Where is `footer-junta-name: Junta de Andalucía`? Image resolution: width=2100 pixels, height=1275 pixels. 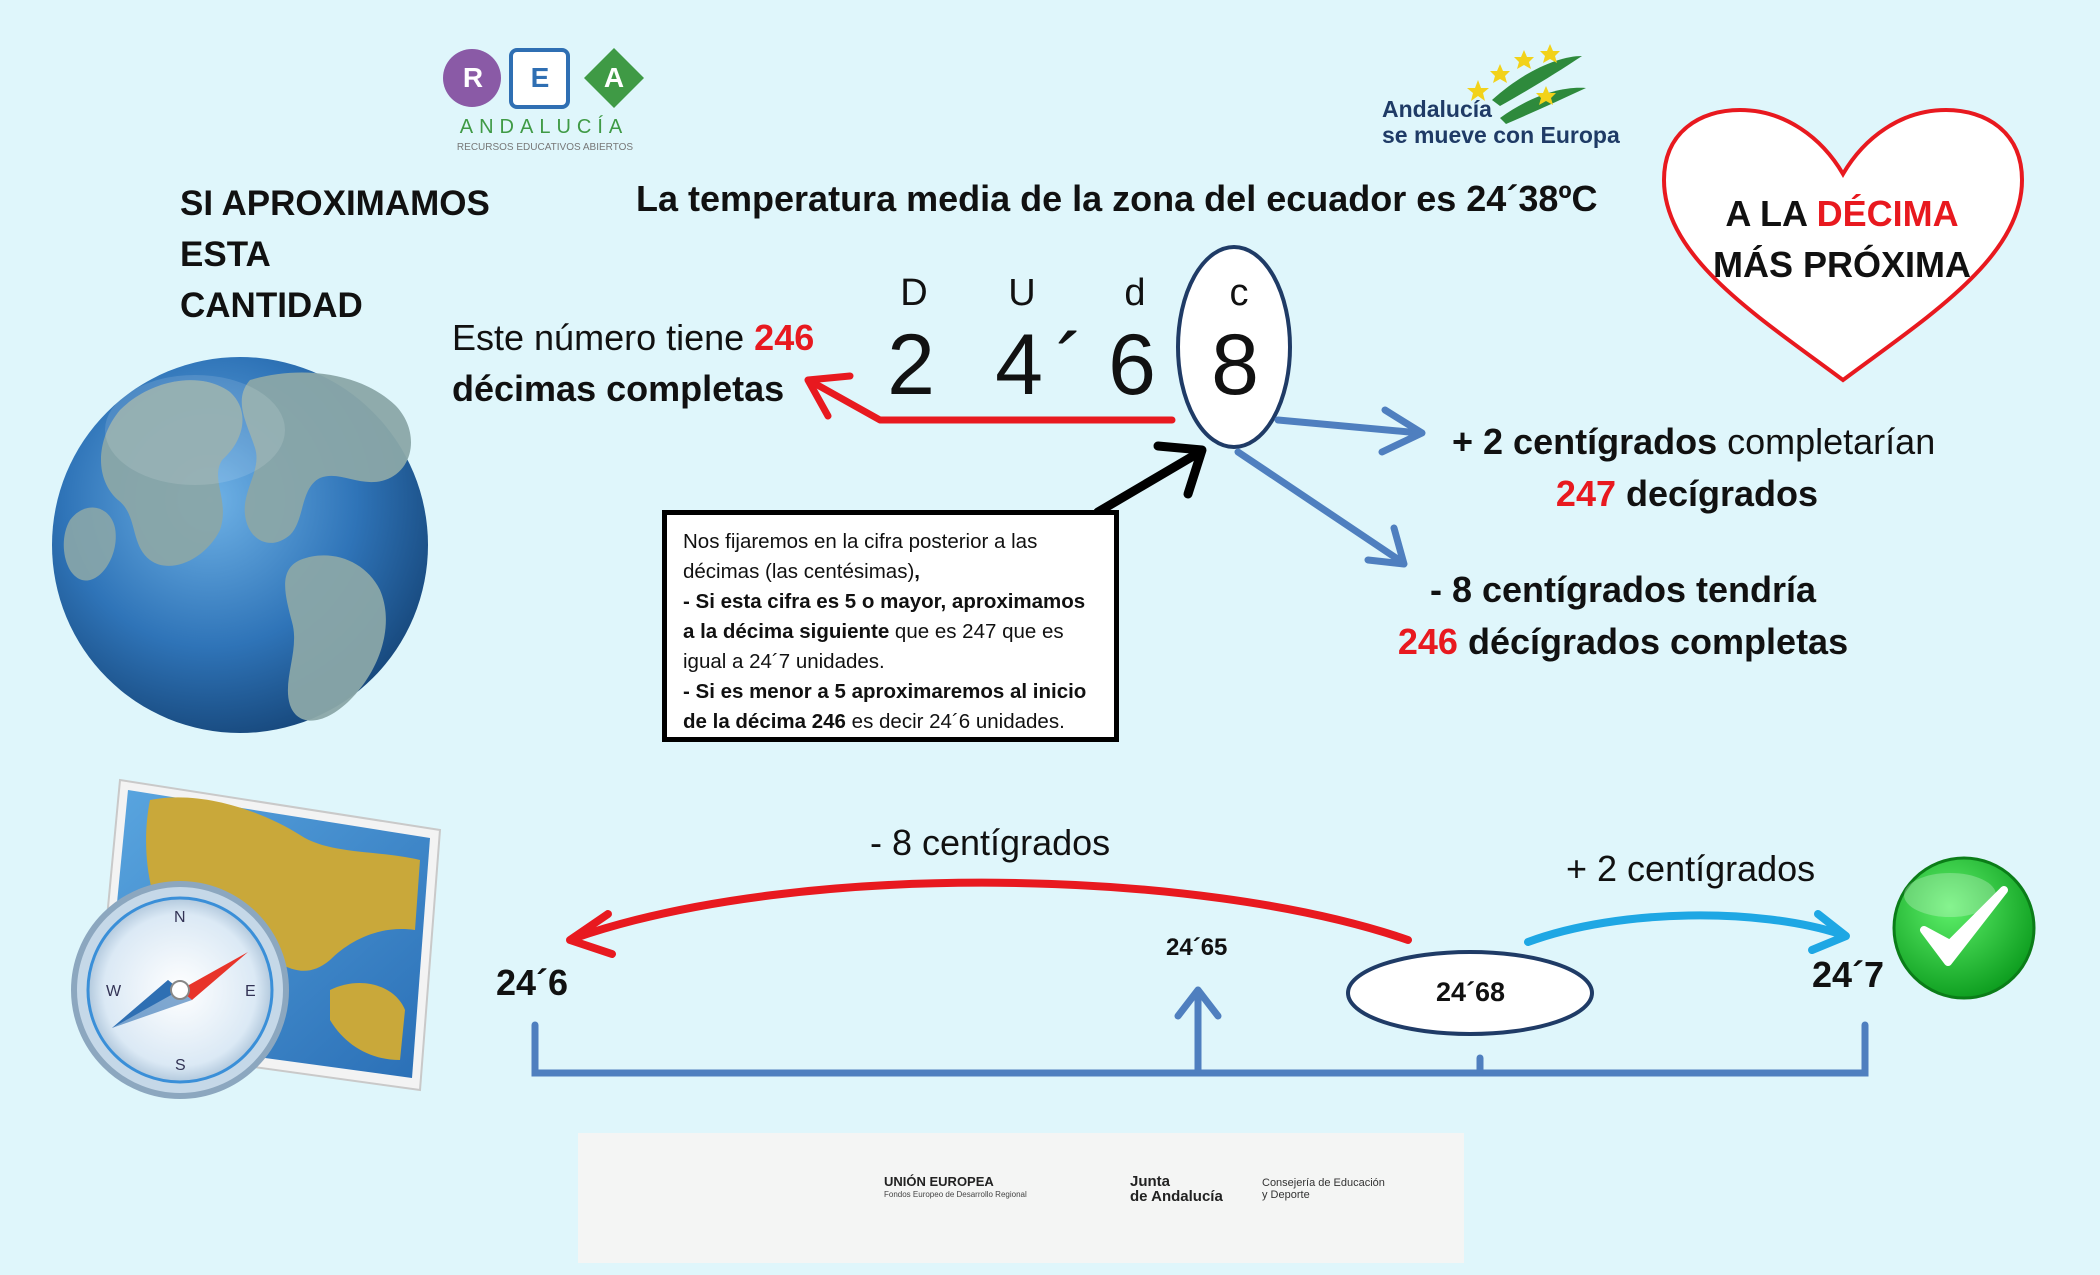
footer-junta-name: Junta de Andalucía is located at coordinates (1176, 1189).